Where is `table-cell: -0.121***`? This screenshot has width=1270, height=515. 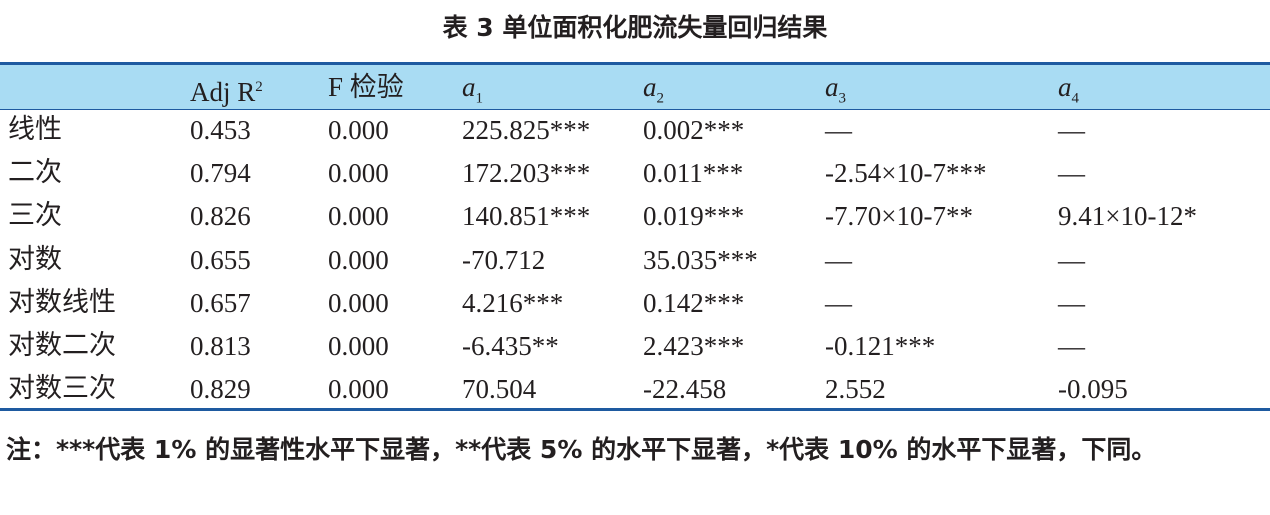
table-cell: -0.121*** is located at coordinates (880, 346).